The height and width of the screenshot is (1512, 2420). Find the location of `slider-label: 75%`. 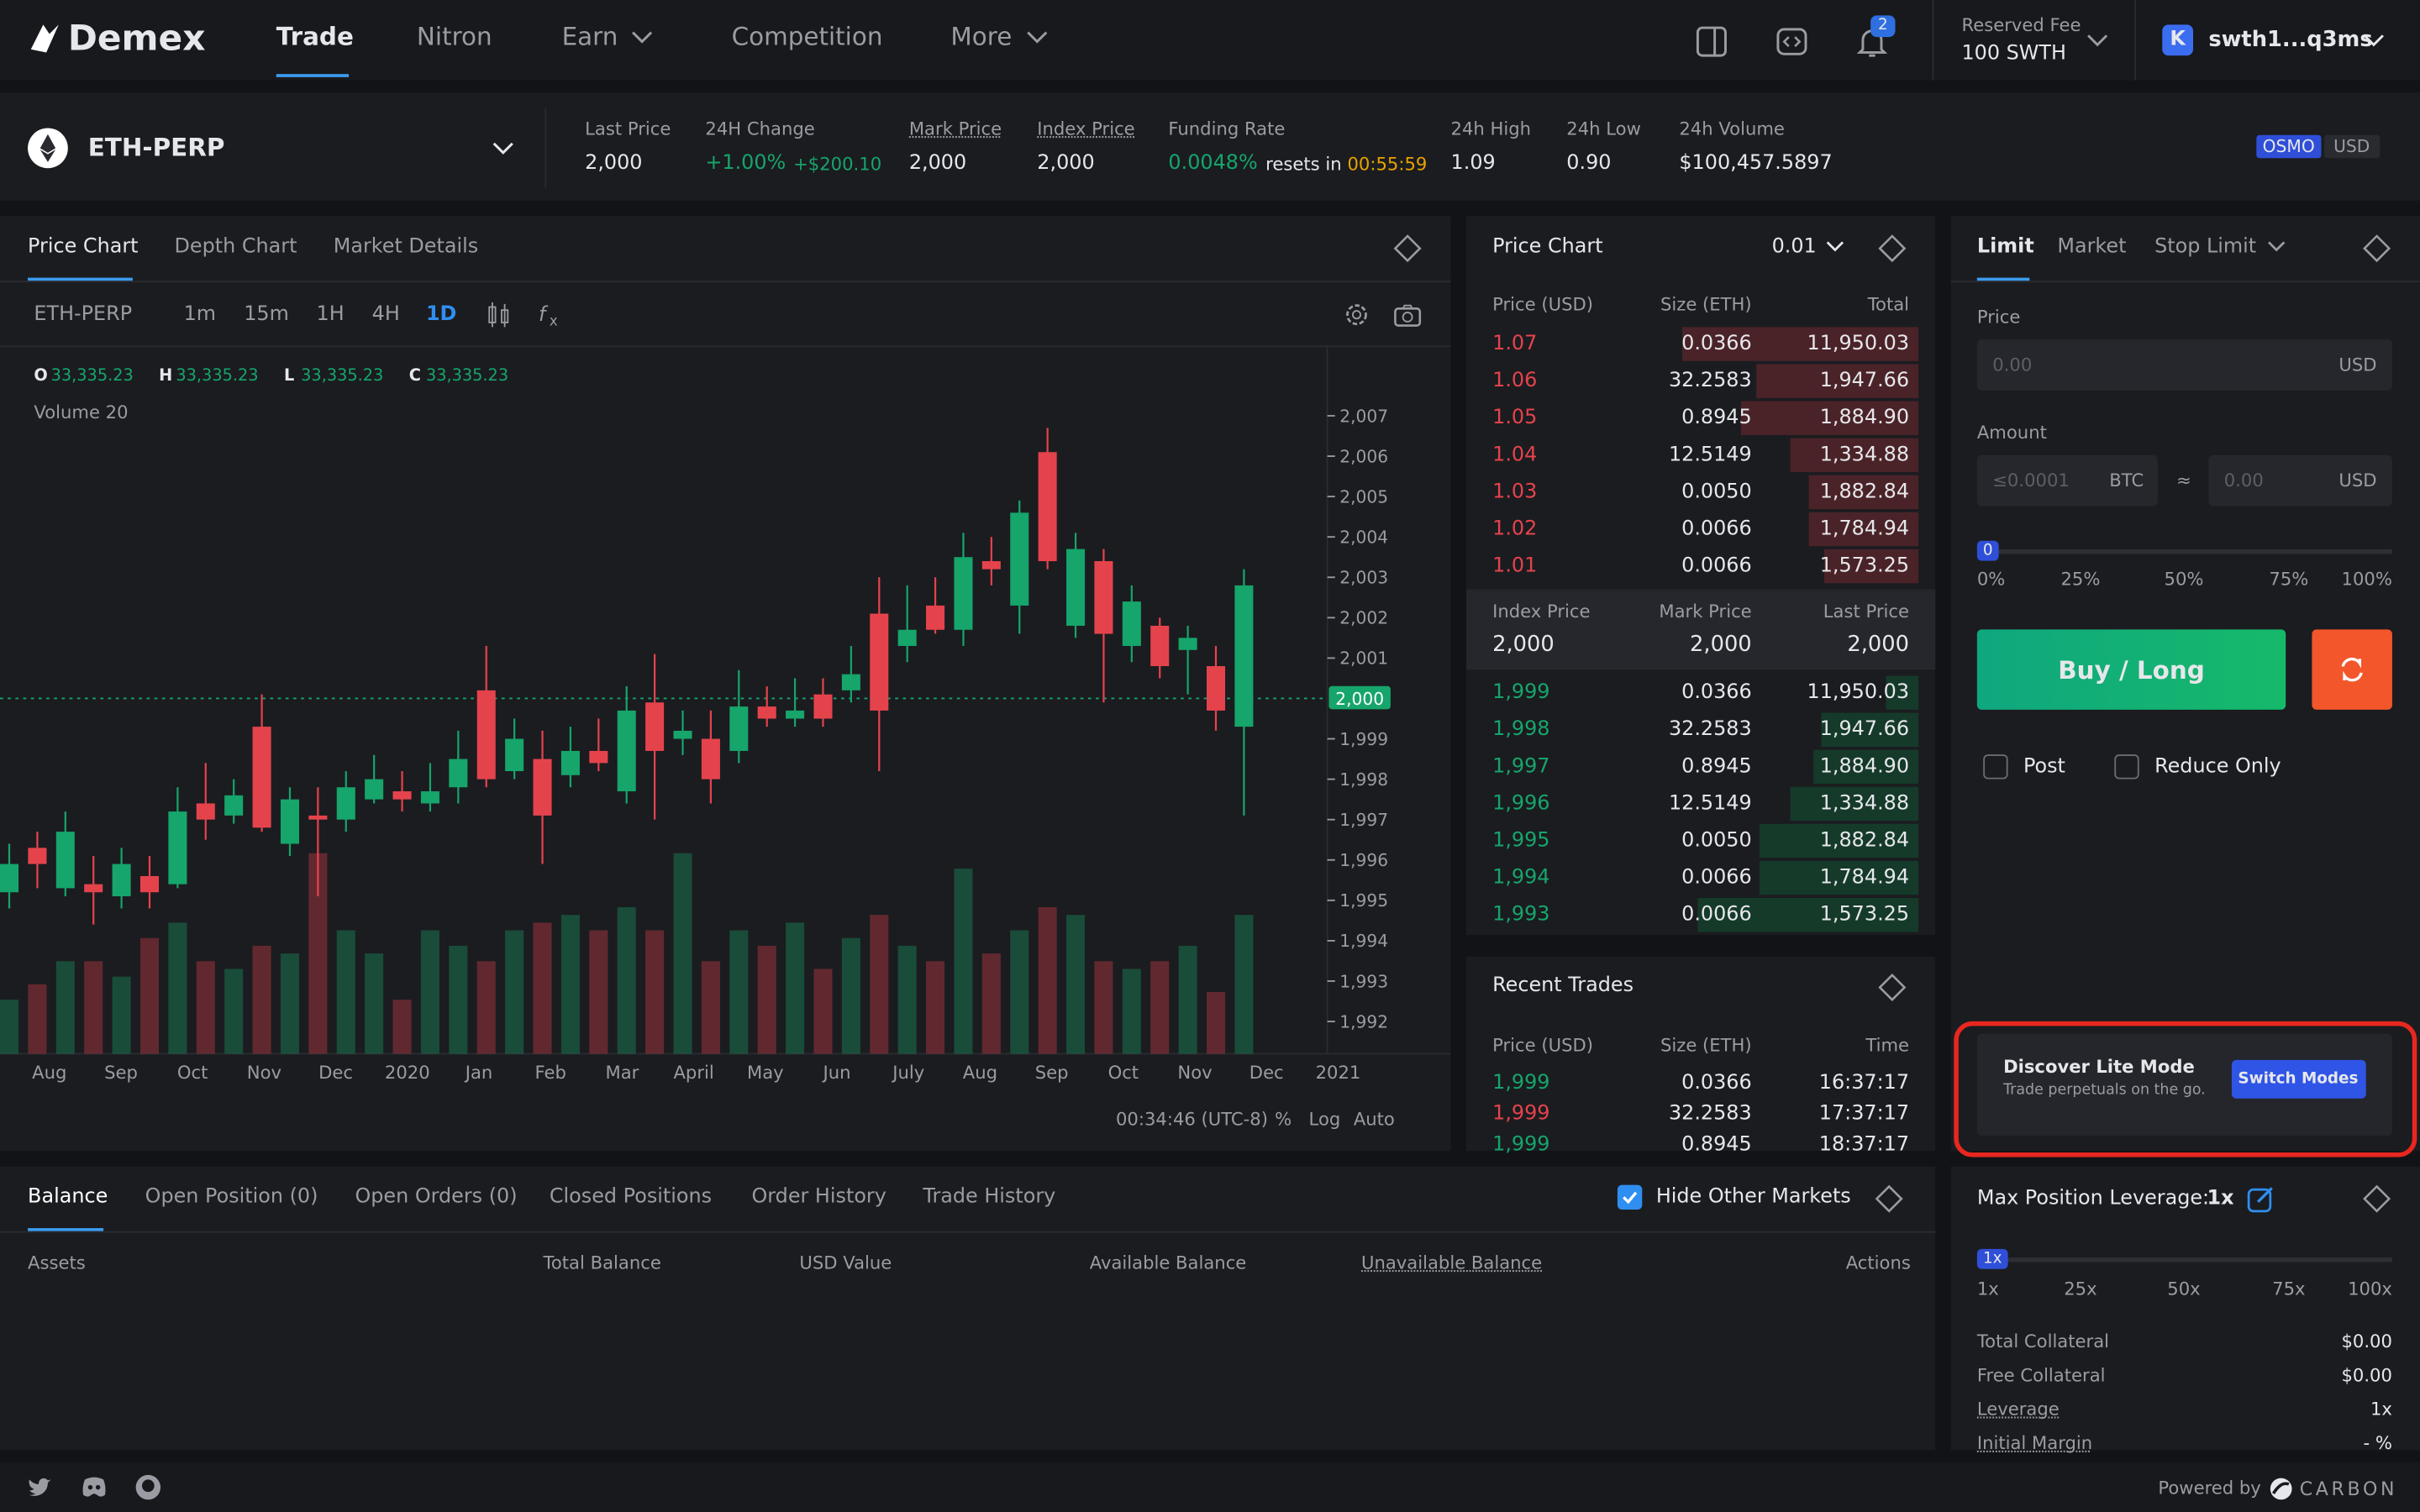

slider-label: 75% is located at coordinates (2289, 579).